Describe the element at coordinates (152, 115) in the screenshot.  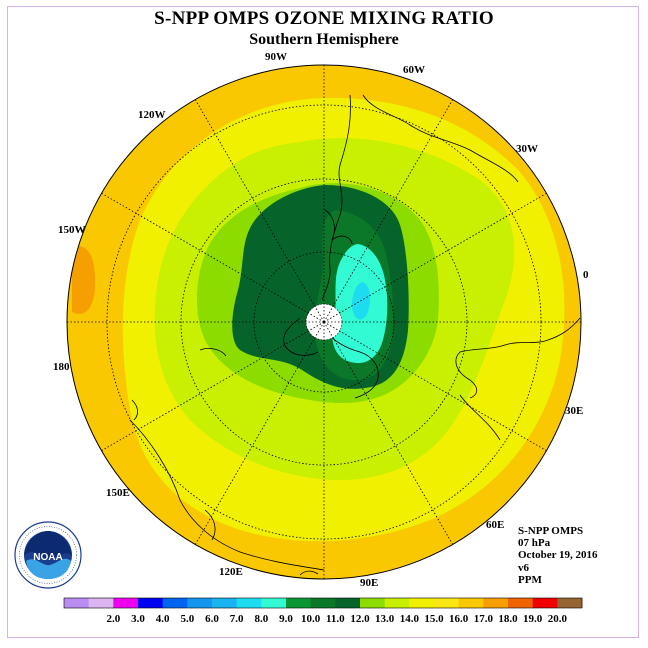
I see `label-lon-120w: 120W` at that location.